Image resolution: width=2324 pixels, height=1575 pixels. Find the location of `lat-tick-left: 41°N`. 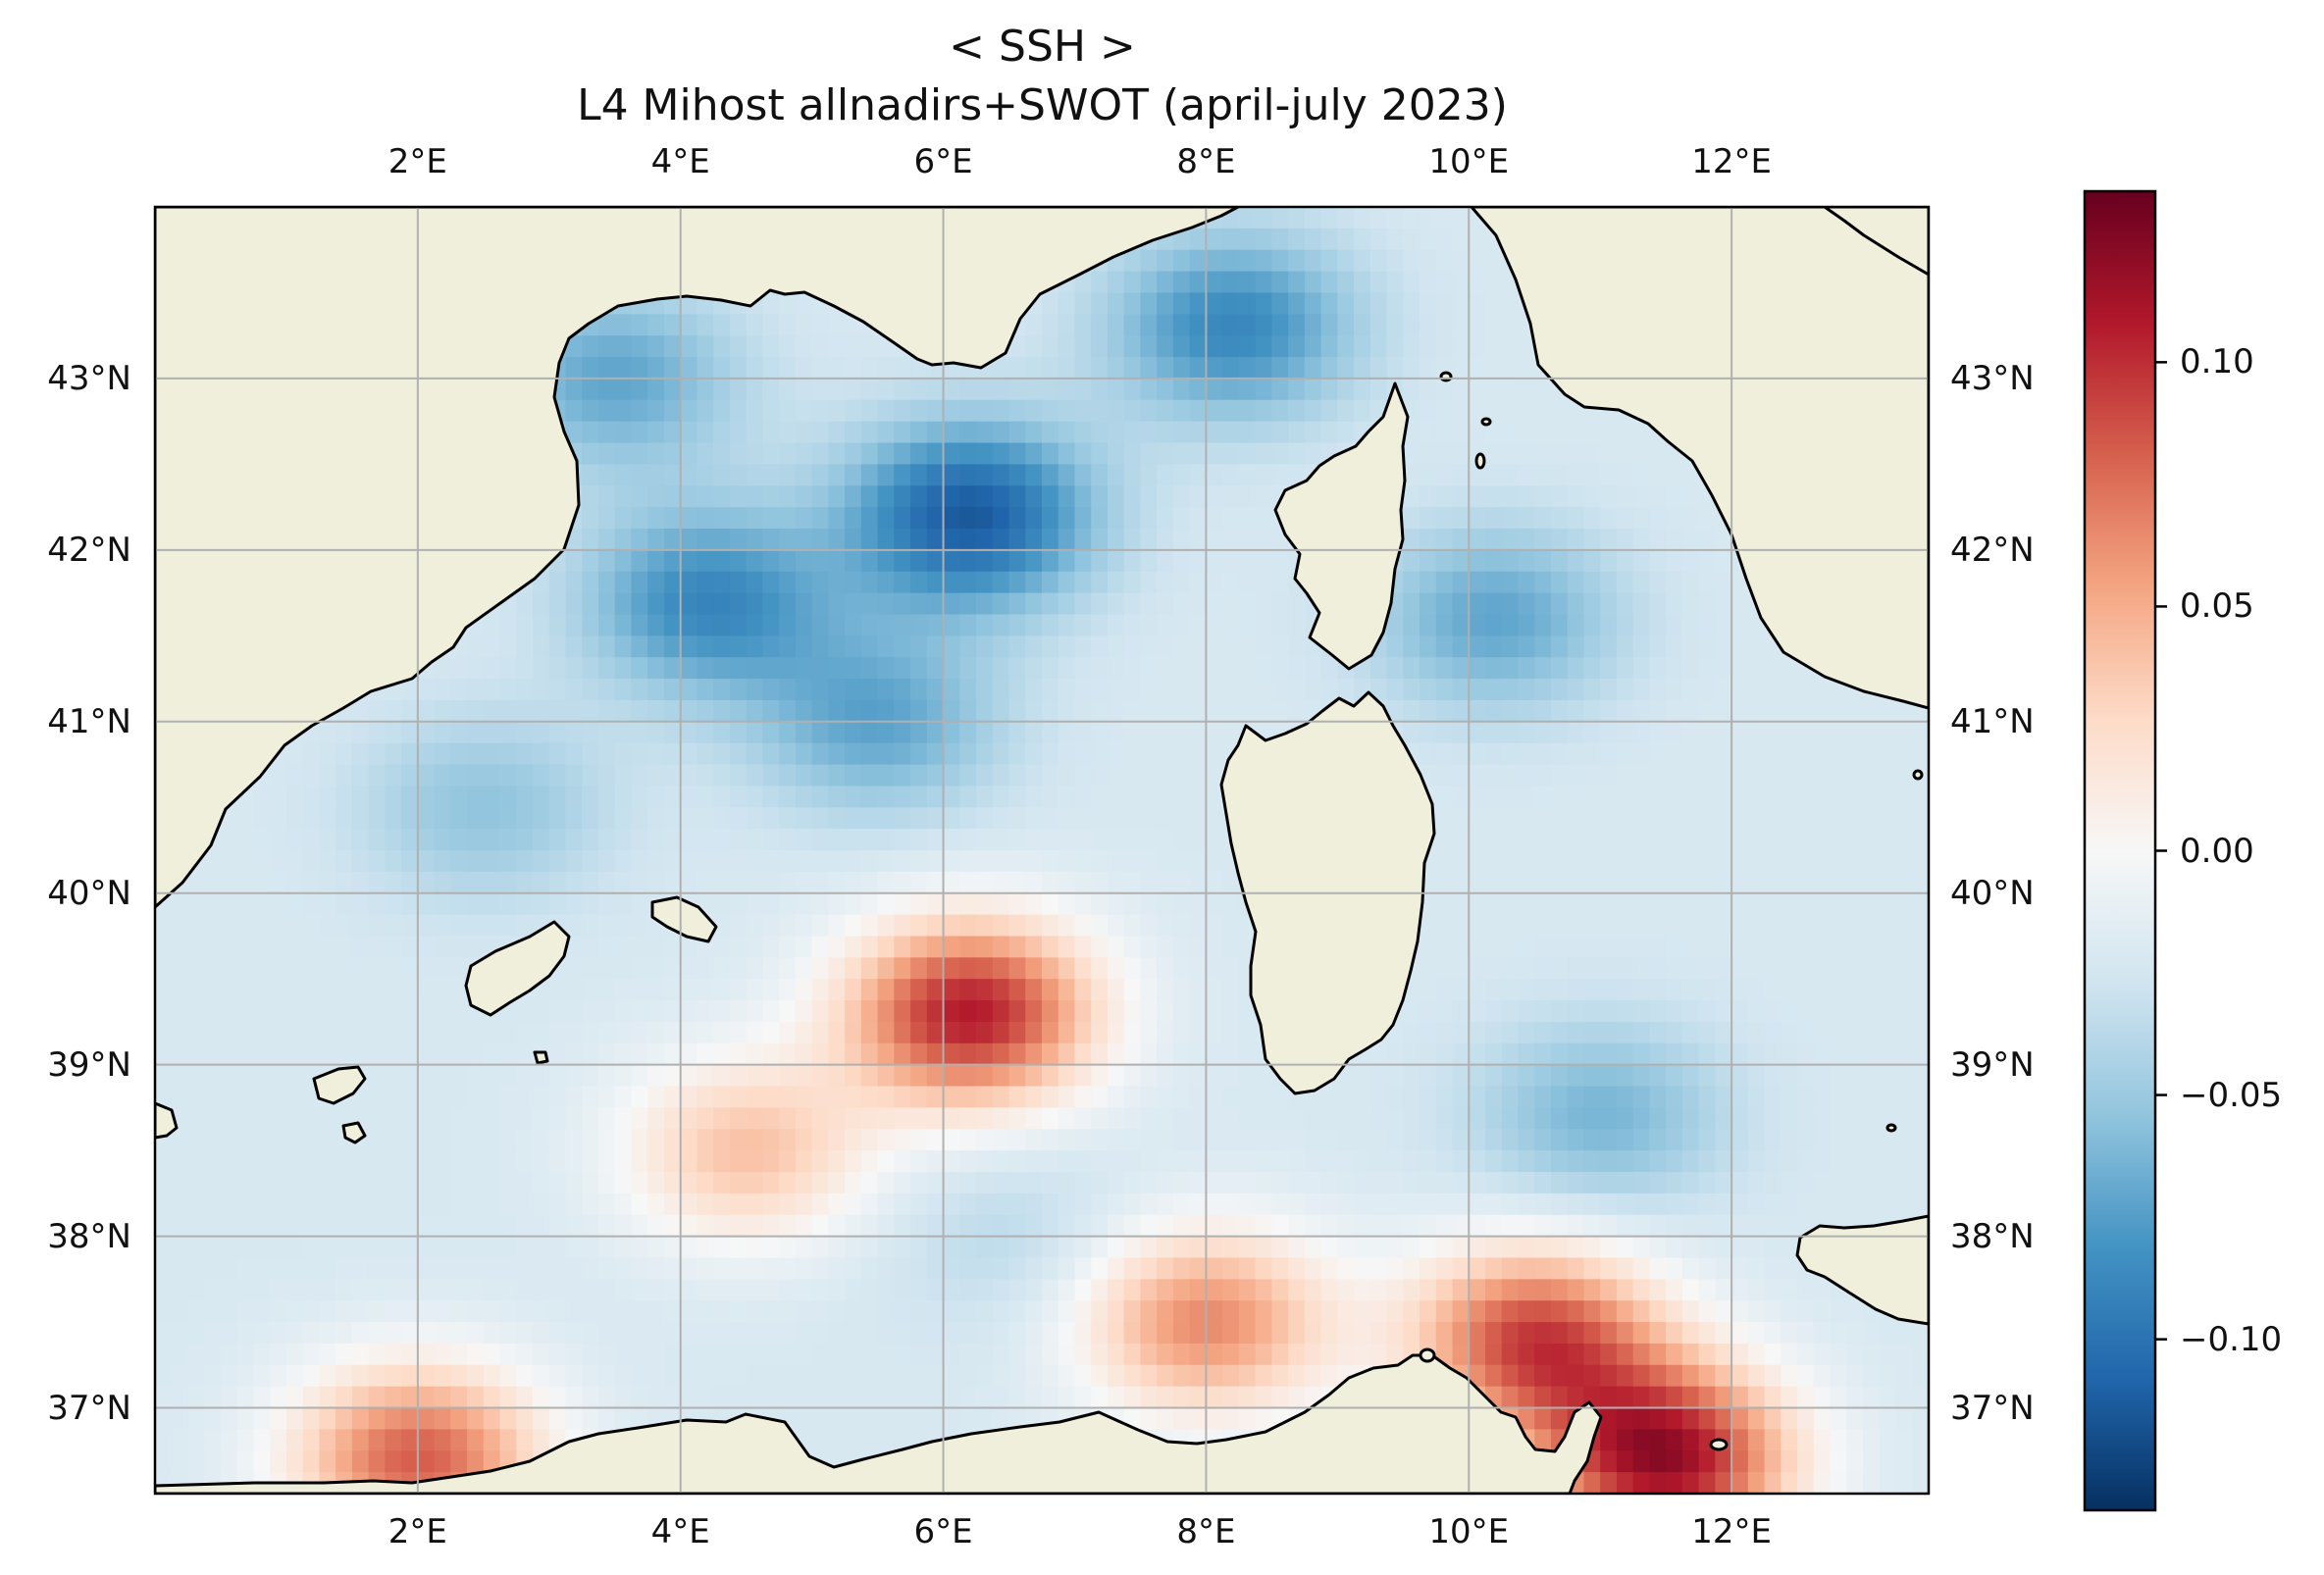

lat-tick-left: 41°N is located at coordinates (89, 721).